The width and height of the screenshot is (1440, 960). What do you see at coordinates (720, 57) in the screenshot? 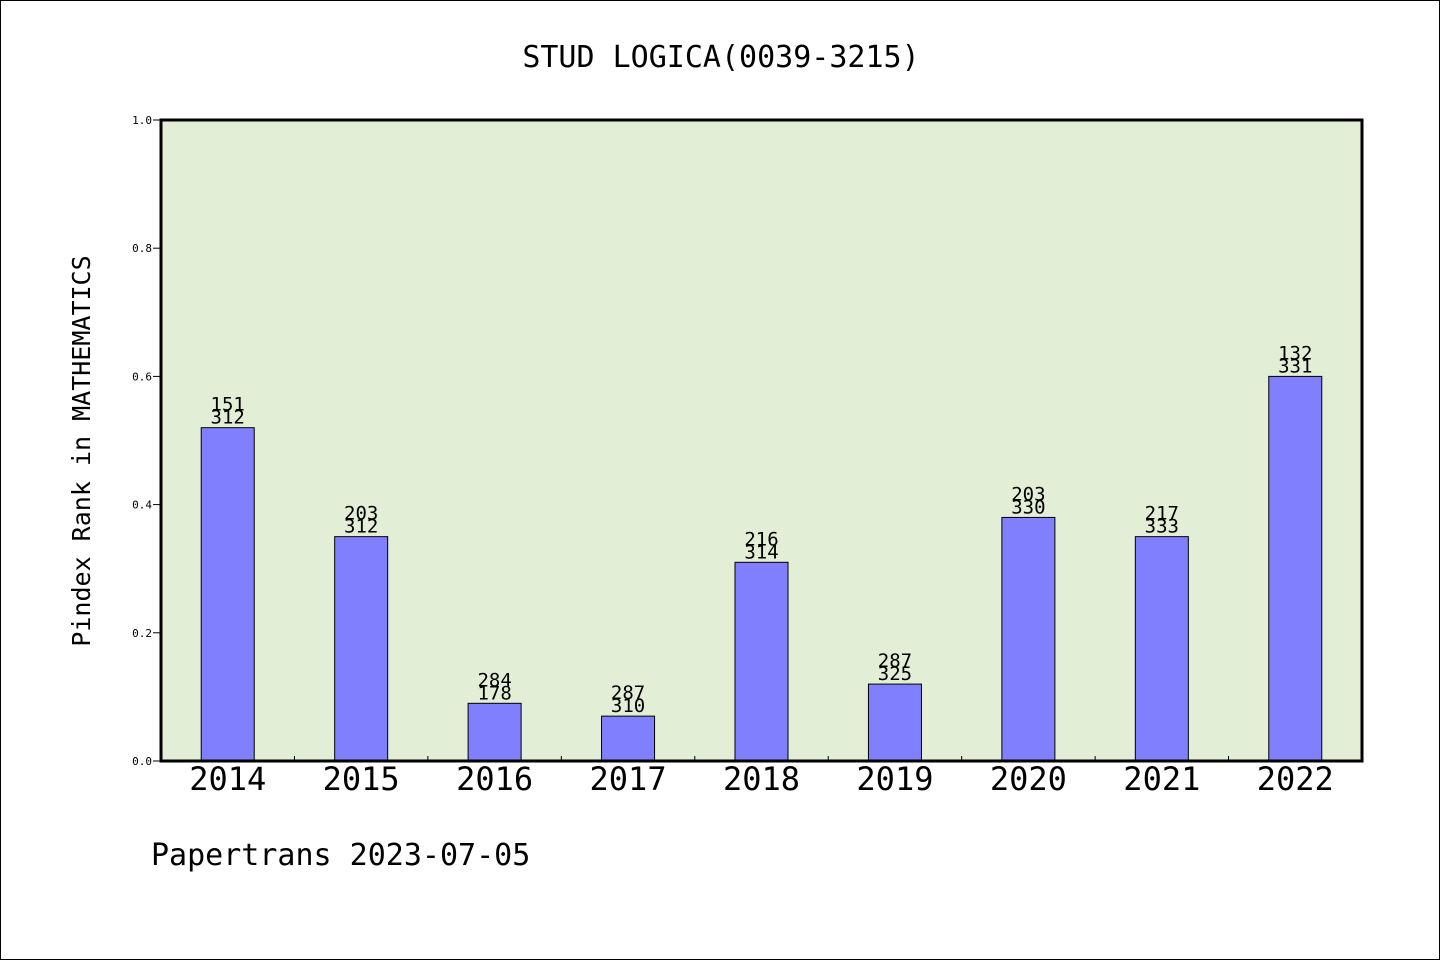
I see `chart-title: STUD LOGICA(0039-3215)` at bounding box center [720, 57].